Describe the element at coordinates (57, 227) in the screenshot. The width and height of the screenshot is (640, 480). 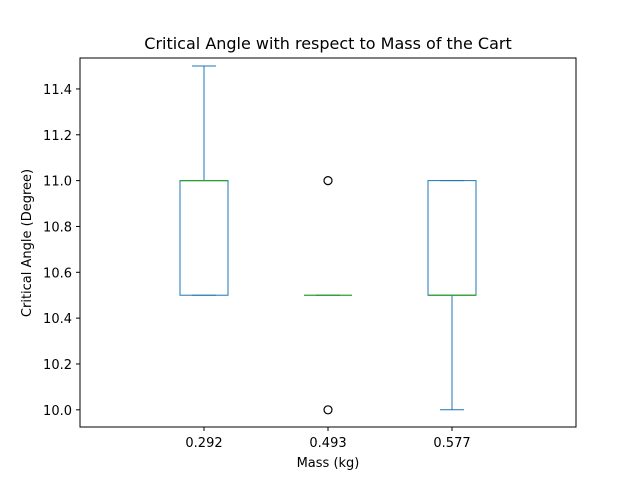
I see `y-tick-label: 10.8` at that location.